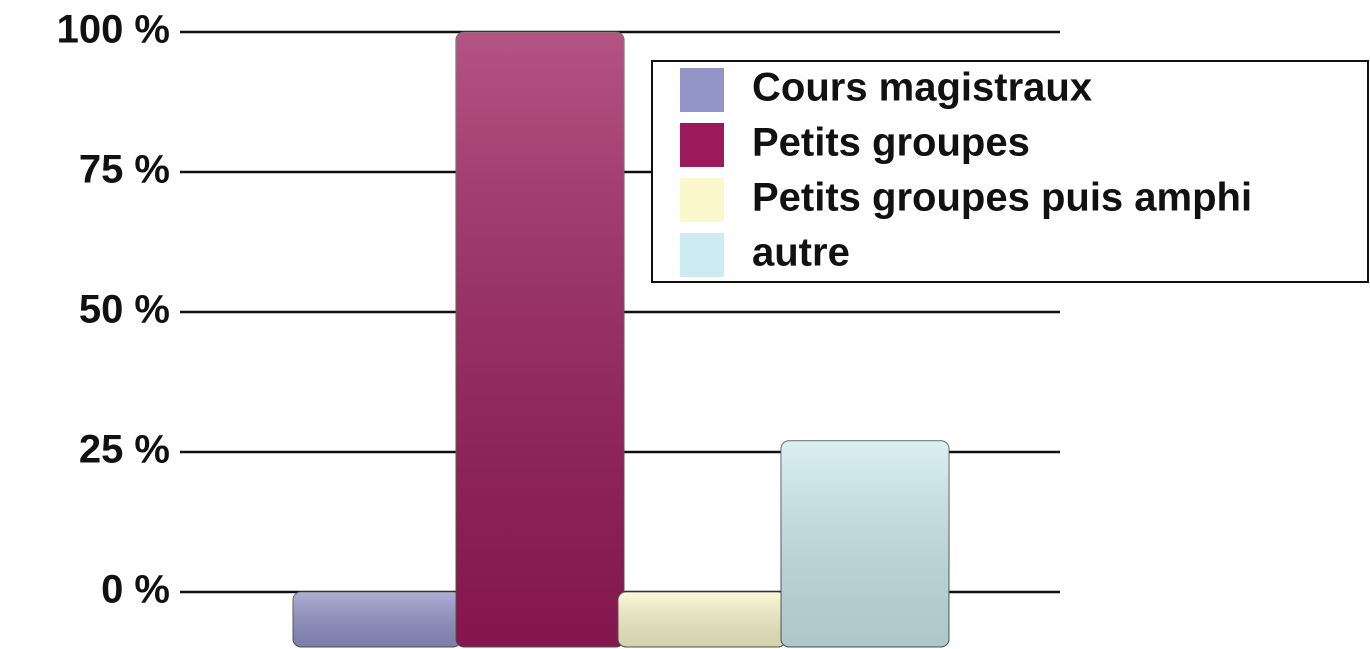 Image resolution: width=1370 pixels, height=649 pixels. What do you see at coordinates (801, 253) in the screenshot?
I see `legend-label: autre` at bounding box center [801, 253].